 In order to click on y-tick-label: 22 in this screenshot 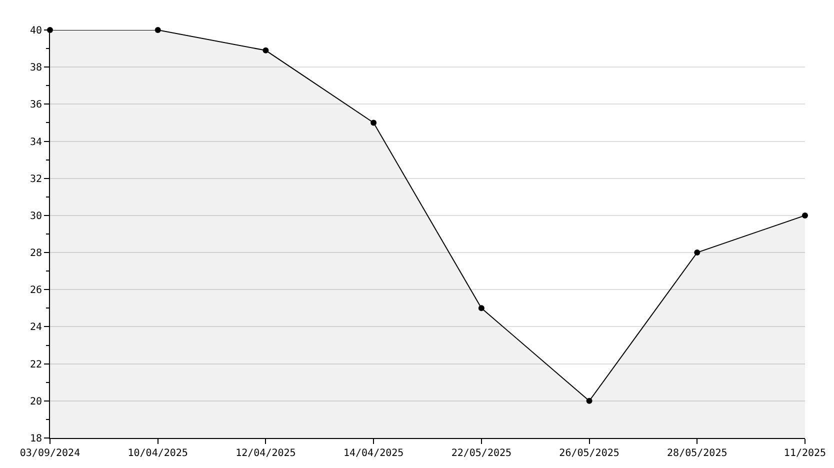, I will do `click(36, 364)`.